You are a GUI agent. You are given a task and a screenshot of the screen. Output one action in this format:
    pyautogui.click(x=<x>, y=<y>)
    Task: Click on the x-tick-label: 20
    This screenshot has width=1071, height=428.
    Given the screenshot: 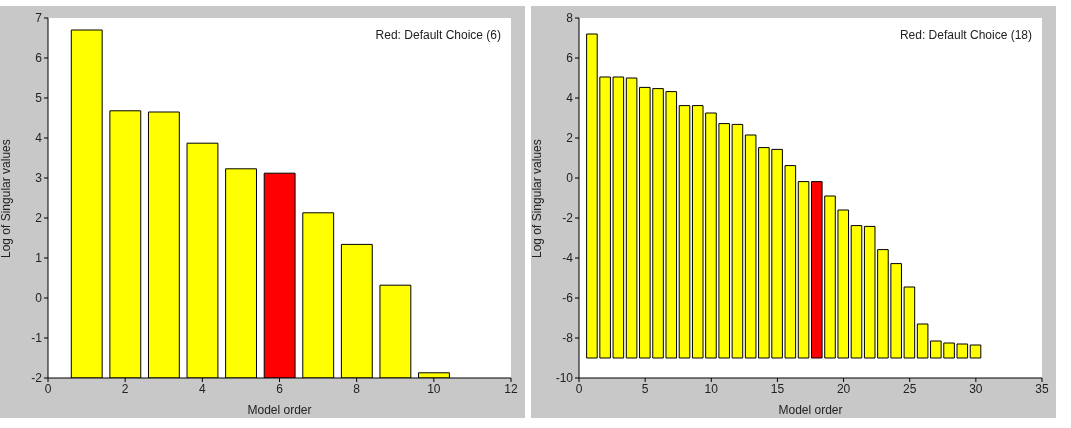 What is the action you would take?
    pyautogui.click(x=843, y=388)
    